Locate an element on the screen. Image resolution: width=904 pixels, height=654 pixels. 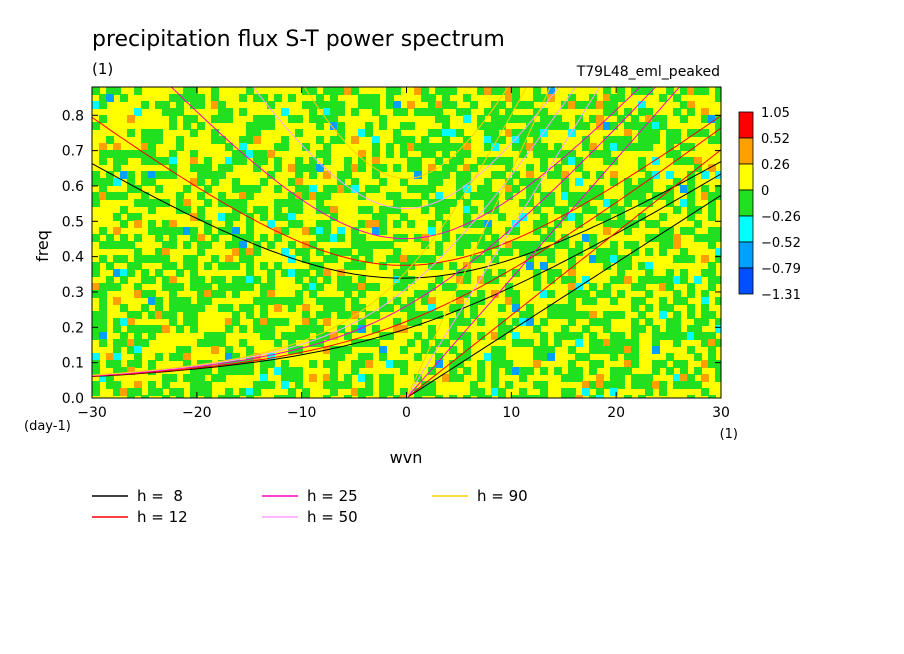
x-tick-label: 20 is located at coordinates (616, 413).